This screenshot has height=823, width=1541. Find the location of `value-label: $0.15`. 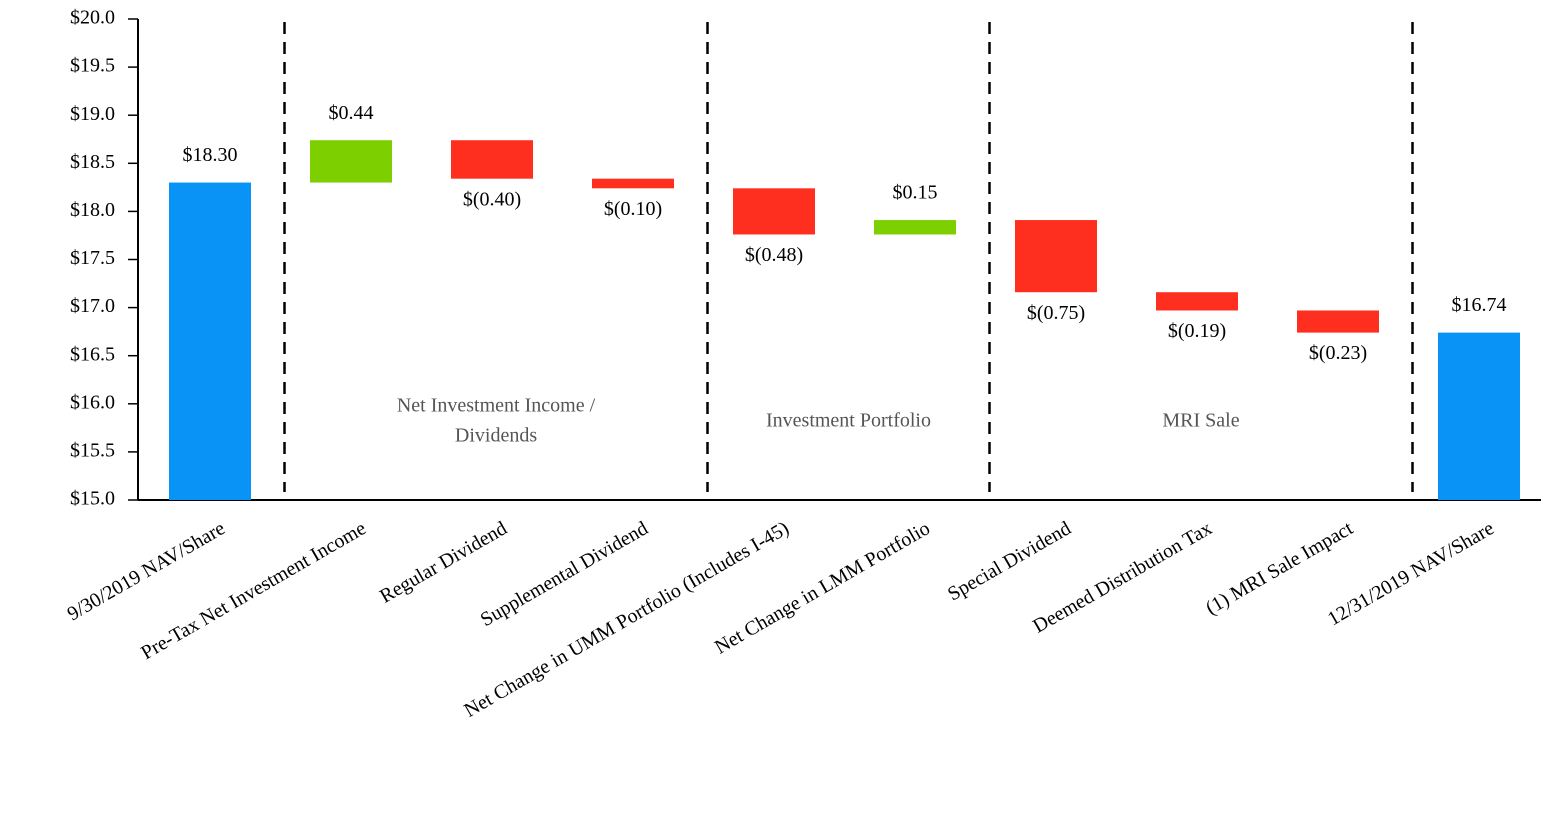

value-label: $0.15 is located at coordinates (915, 193).